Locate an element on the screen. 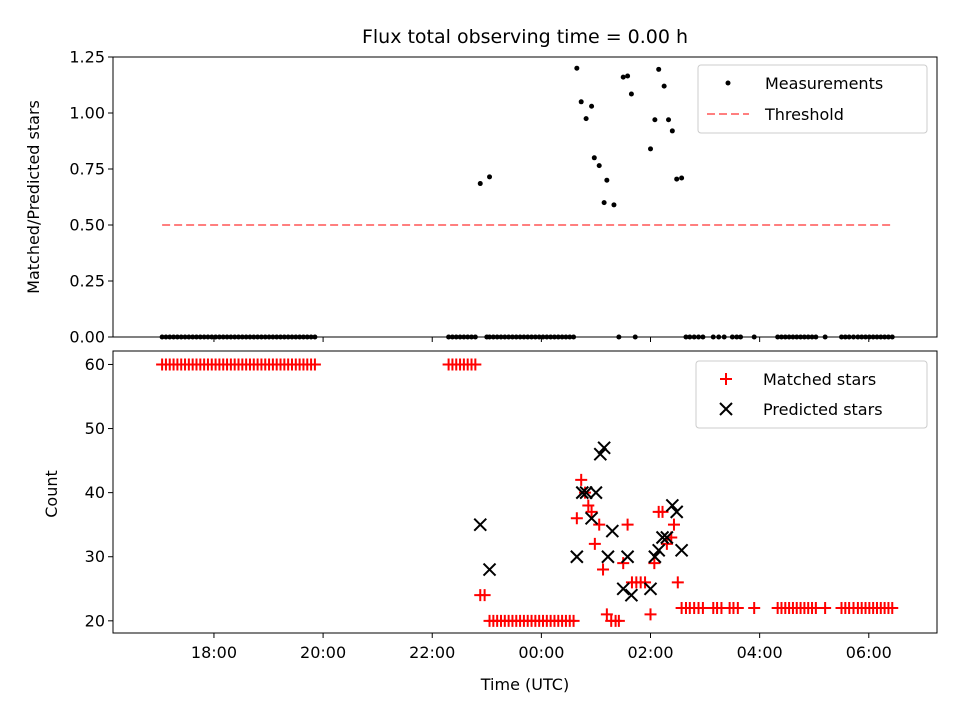 This screenshot has width=960, height=720. ratio-y-tick-label: 0.25 is located at coordinates (87, 281).